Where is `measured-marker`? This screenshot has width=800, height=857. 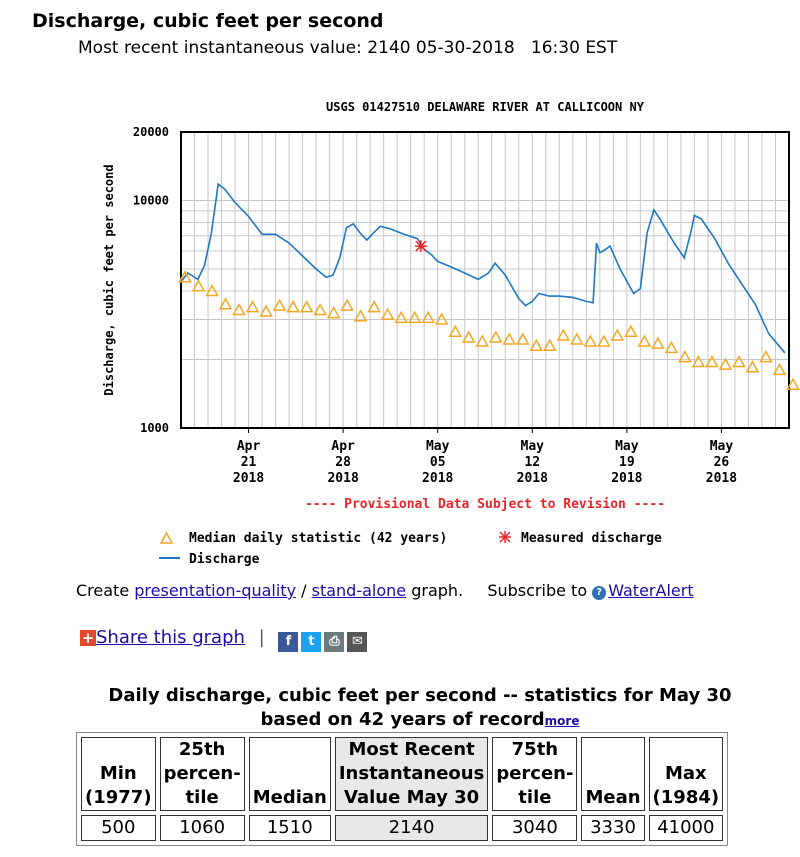 measured-marker is located at coordinates (420, 246).